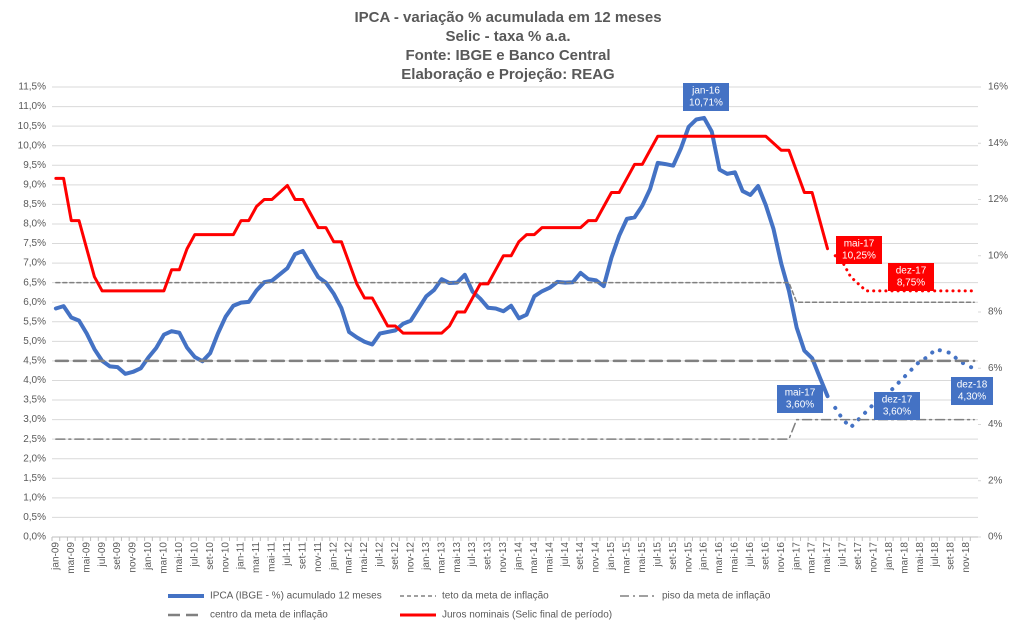 The image size is (1012, 632). I want to click on x-tick-label: mai-14, so click(549, 557).